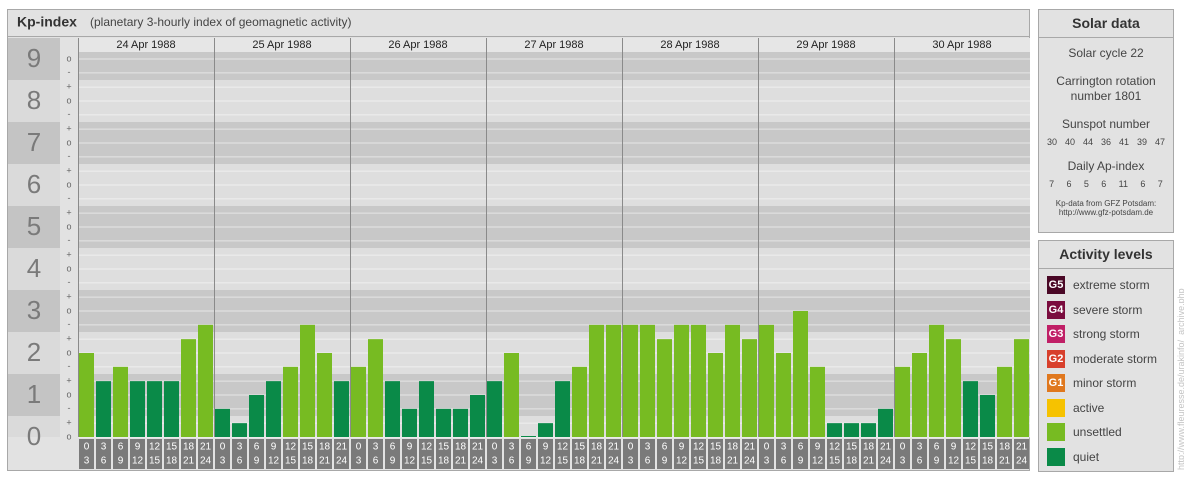 Image resolution: width=1184 pixels, height=480 pixels. What do you see at coordinates (1106, 310) in the screenshot?
I see `legend-item: G4 severe storm` at bounding box center [1106, 310].